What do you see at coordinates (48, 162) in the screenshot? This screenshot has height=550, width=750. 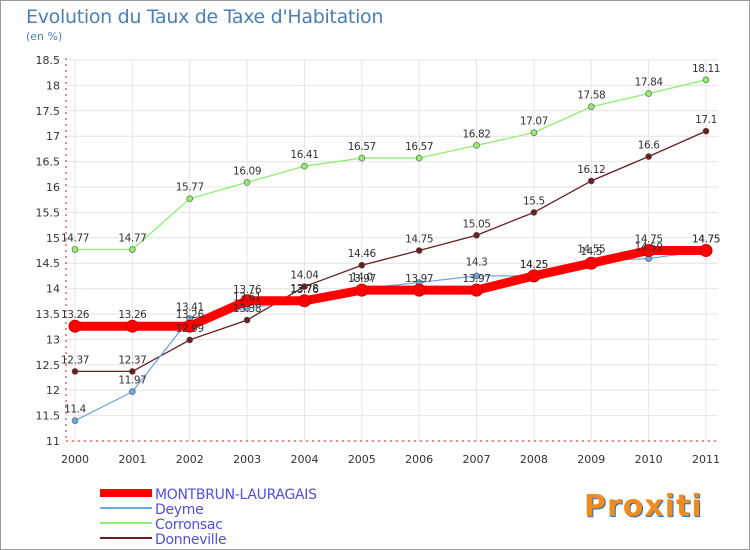 I see `y-tick-label: 16.5` at bounding box center [48, 162].